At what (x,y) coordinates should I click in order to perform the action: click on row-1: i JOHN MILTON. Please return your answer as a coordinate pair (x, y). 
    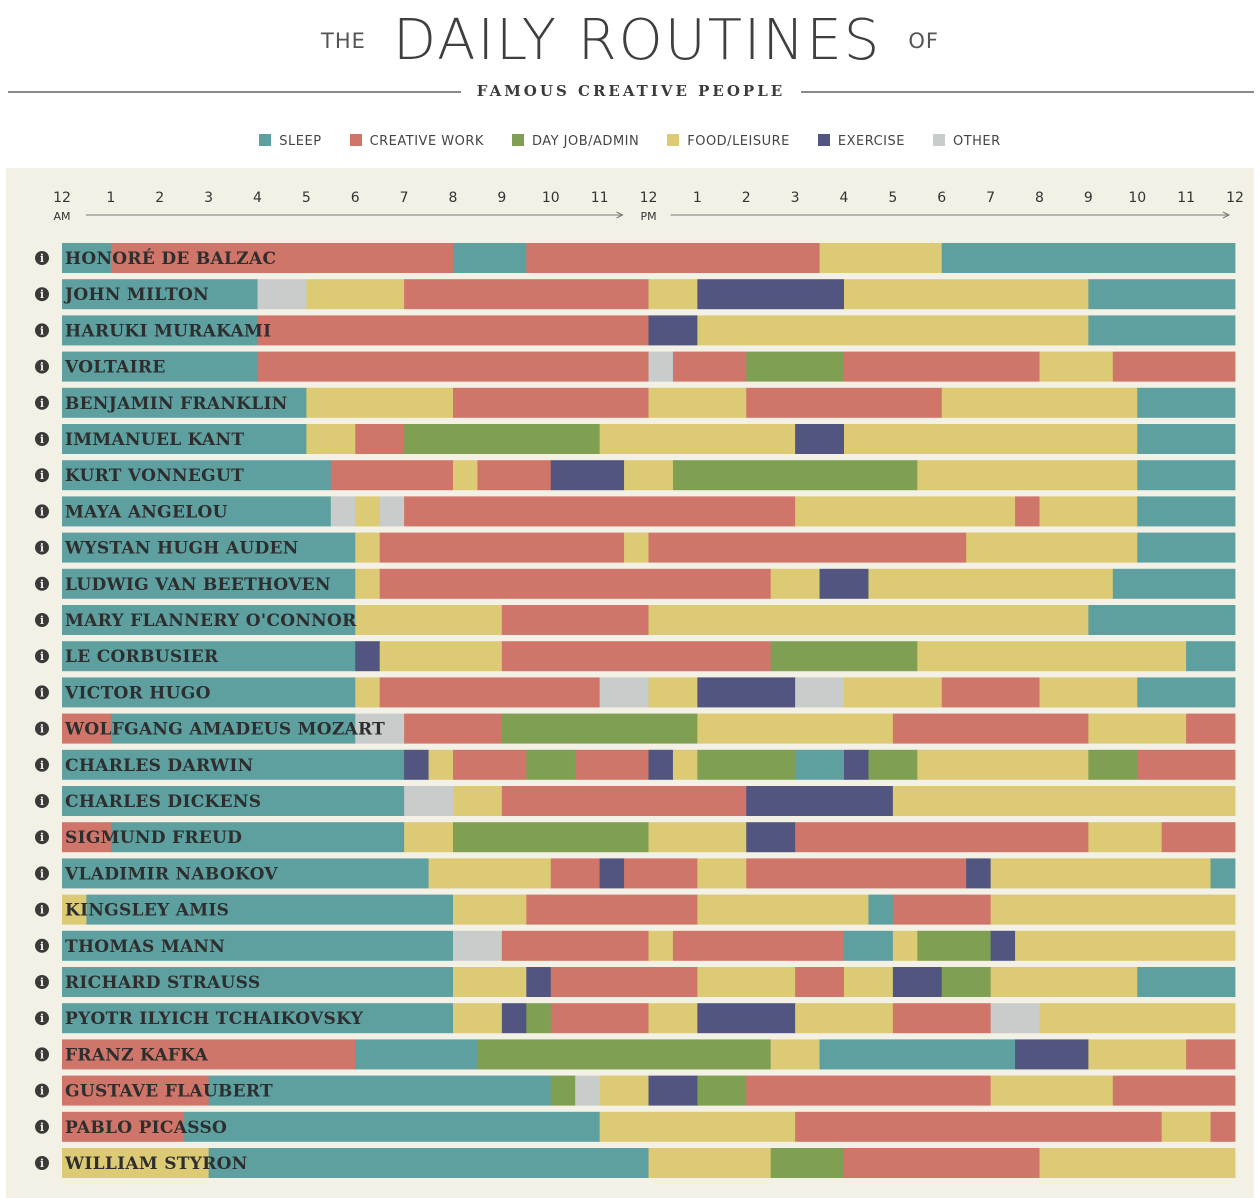
    Looking at the image, I should click on (635, 294).